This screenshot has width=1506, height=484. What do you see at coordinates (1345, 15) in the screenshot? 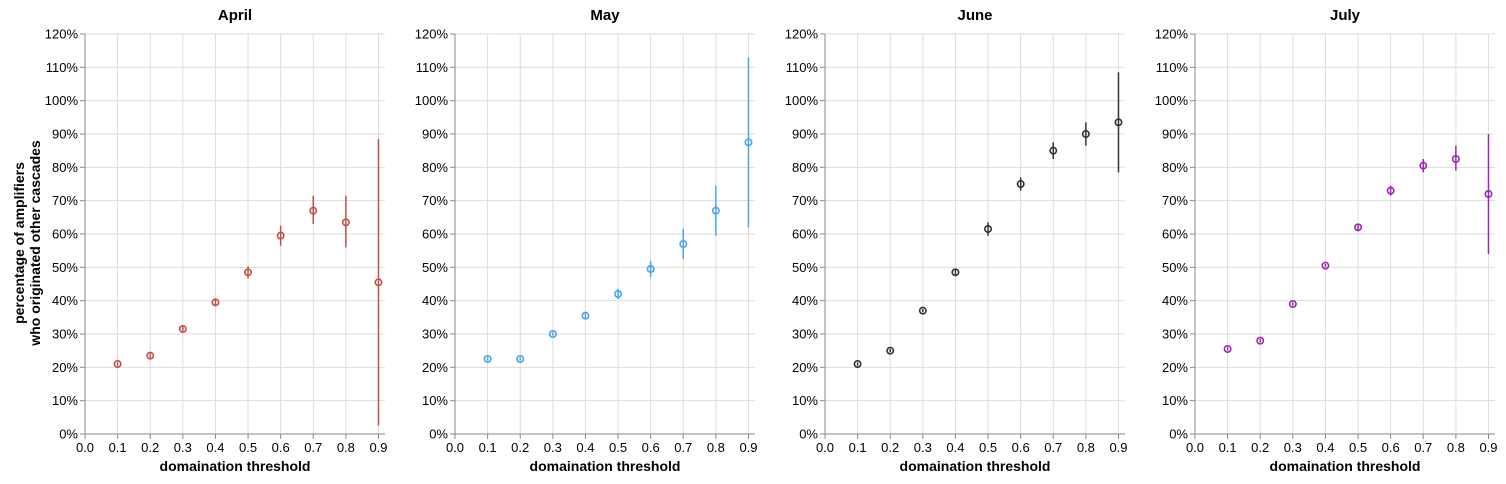
I see `panel-title: July` at bounding box center [1345, 15].